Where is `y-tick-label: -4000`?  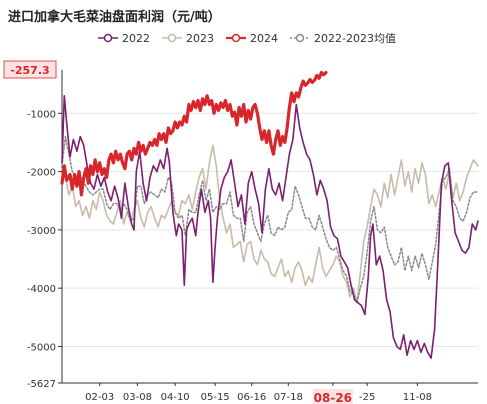 y-tick-label: -4000 is located at coordinates (41, 289).